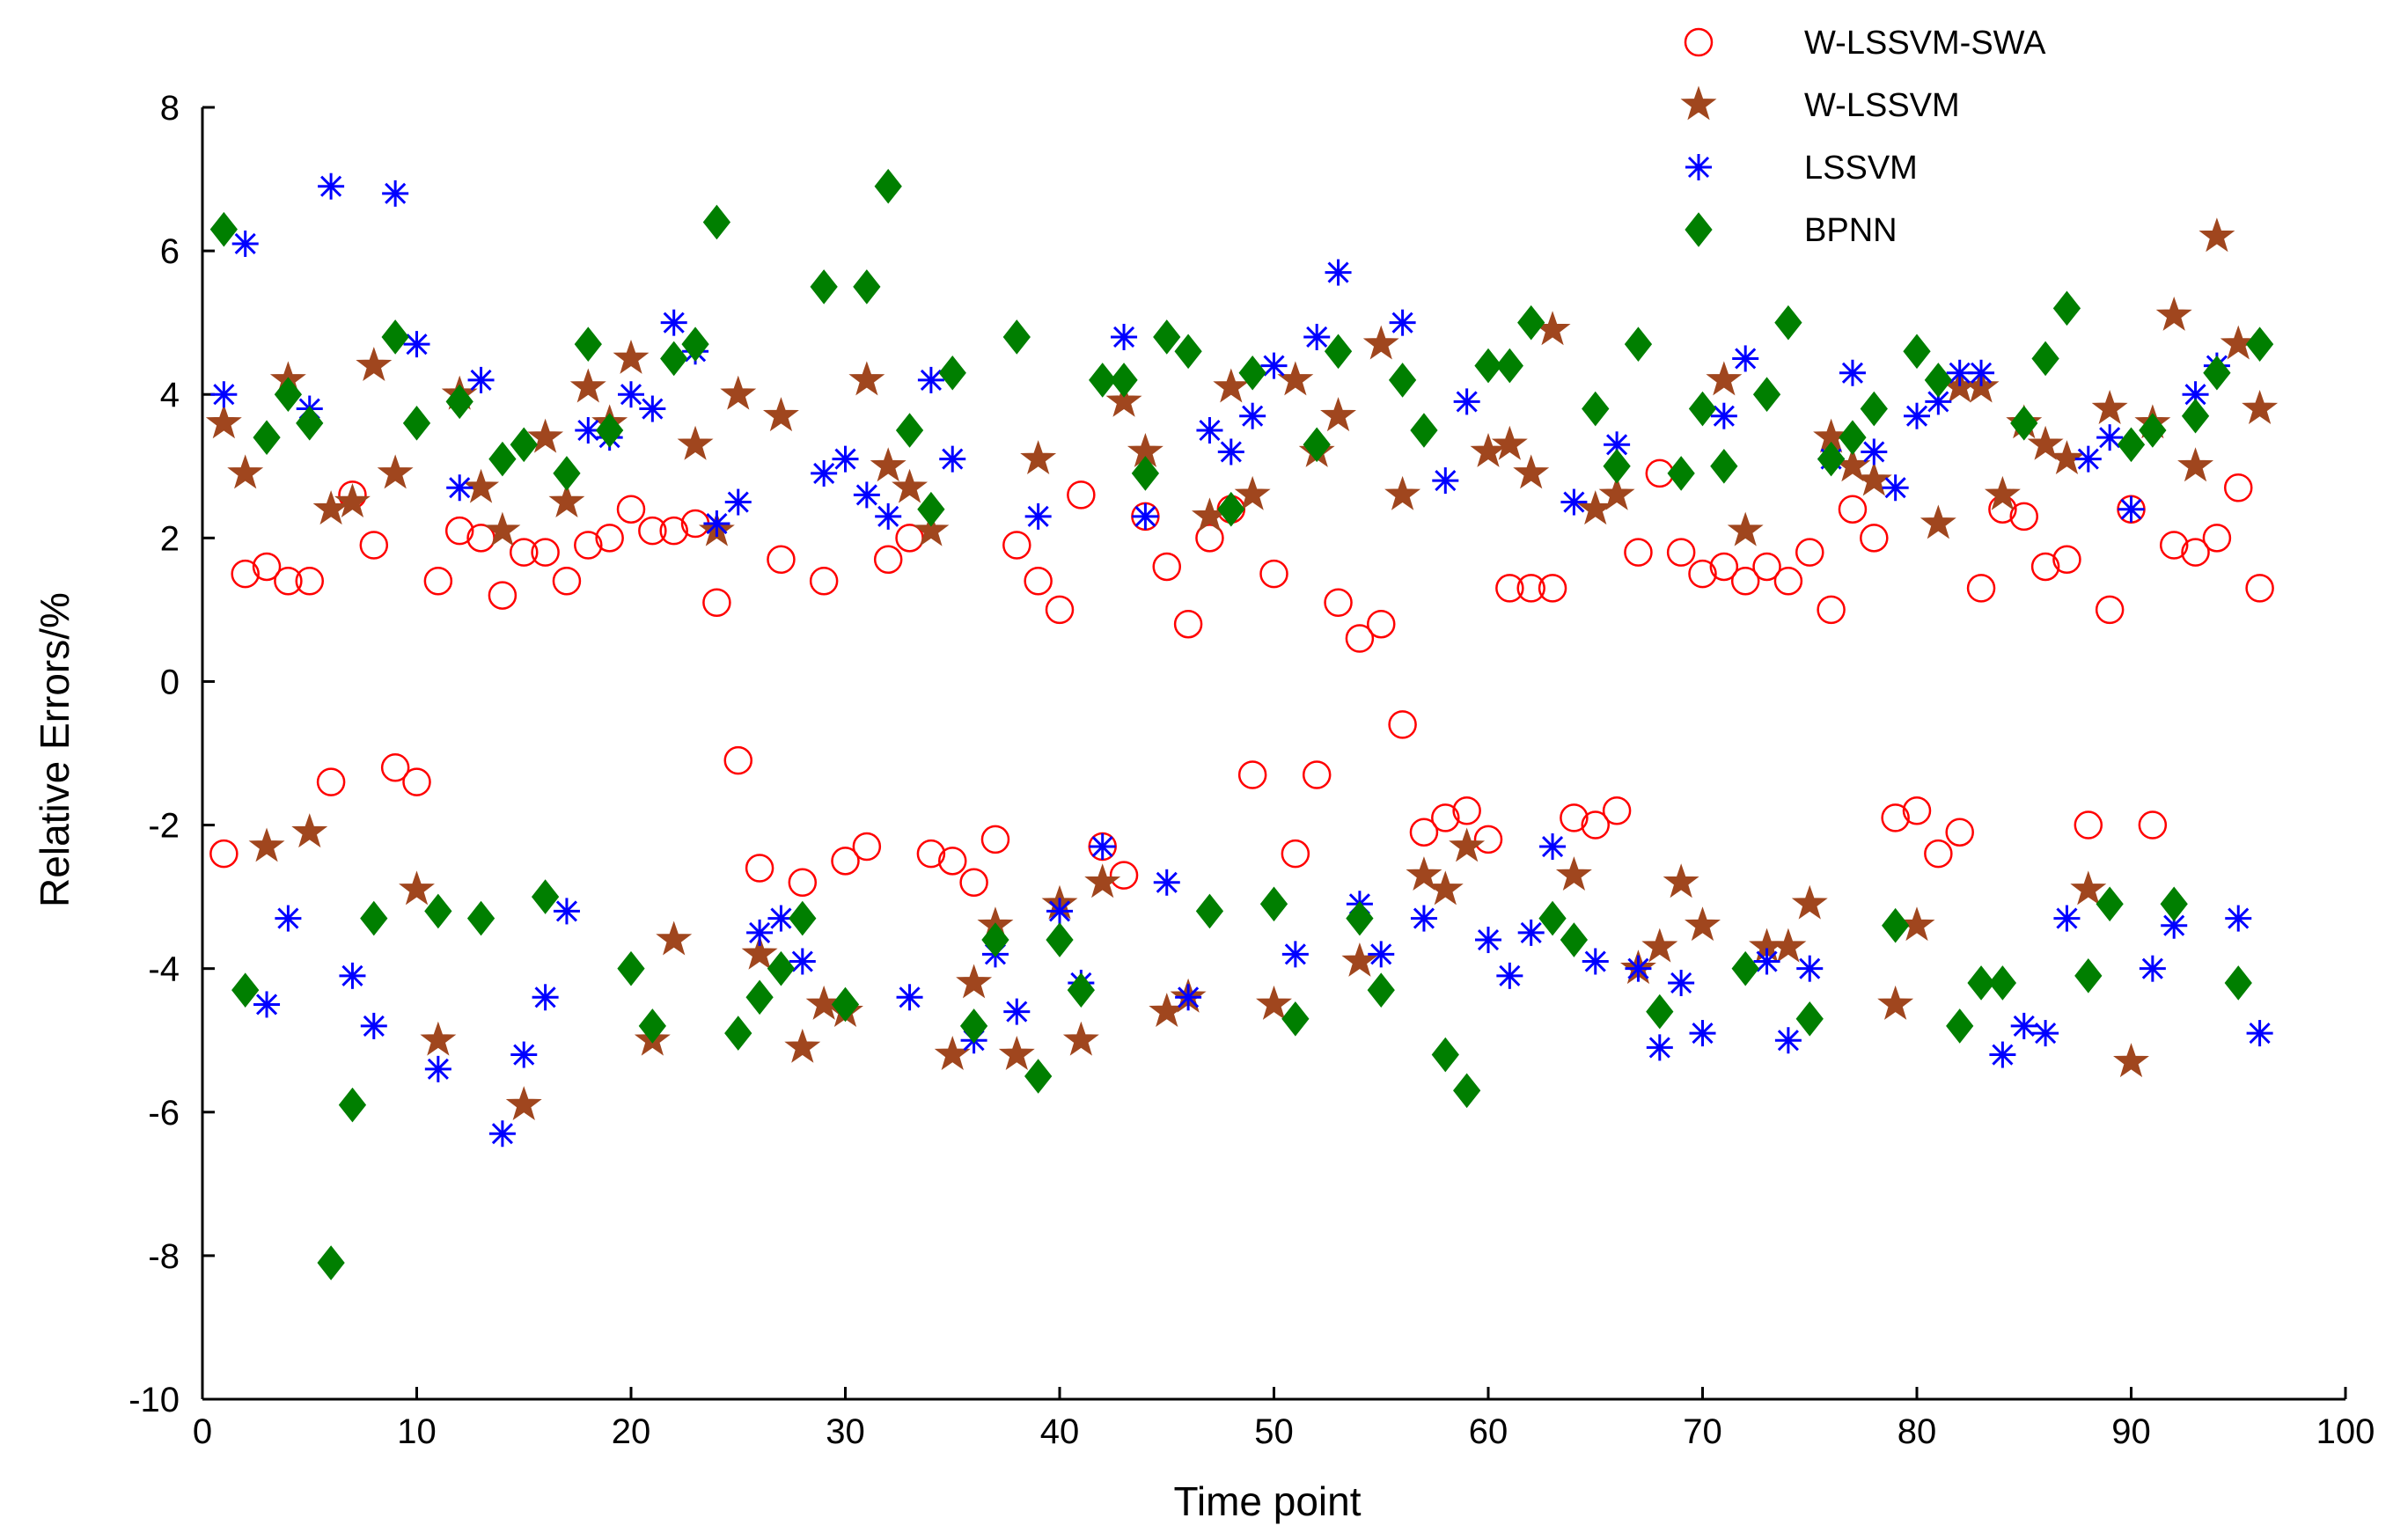 Image resolution: width=2393 pixels, height=1540 pixels. What do you see at coordinates (1861, 169) in the screenshot?
I see `legend-label-lssvm: LSSVM` at bounding box center [1861, 169].